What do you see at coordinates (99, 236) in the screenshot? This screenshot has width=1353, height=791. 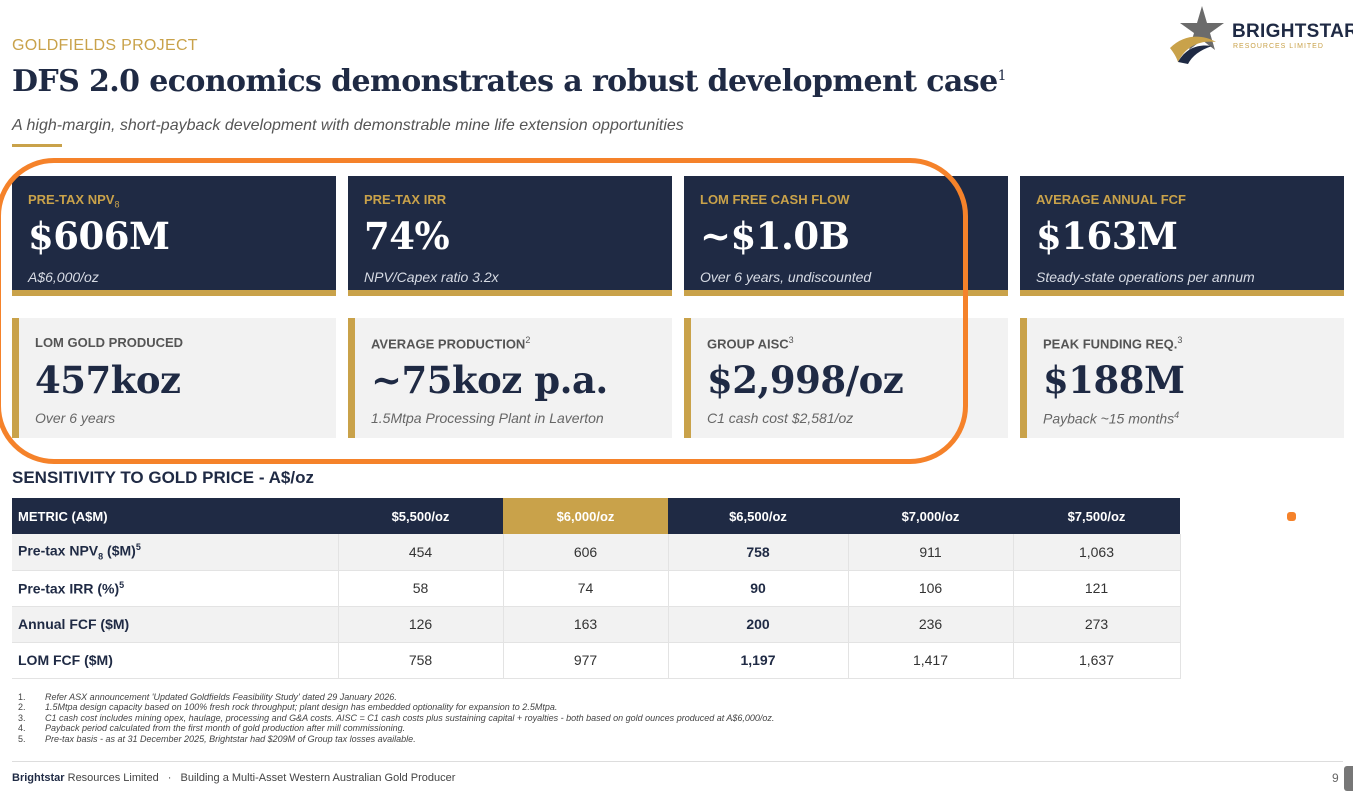 I see `metric-value: $606M` at bounding box center [99, 236].